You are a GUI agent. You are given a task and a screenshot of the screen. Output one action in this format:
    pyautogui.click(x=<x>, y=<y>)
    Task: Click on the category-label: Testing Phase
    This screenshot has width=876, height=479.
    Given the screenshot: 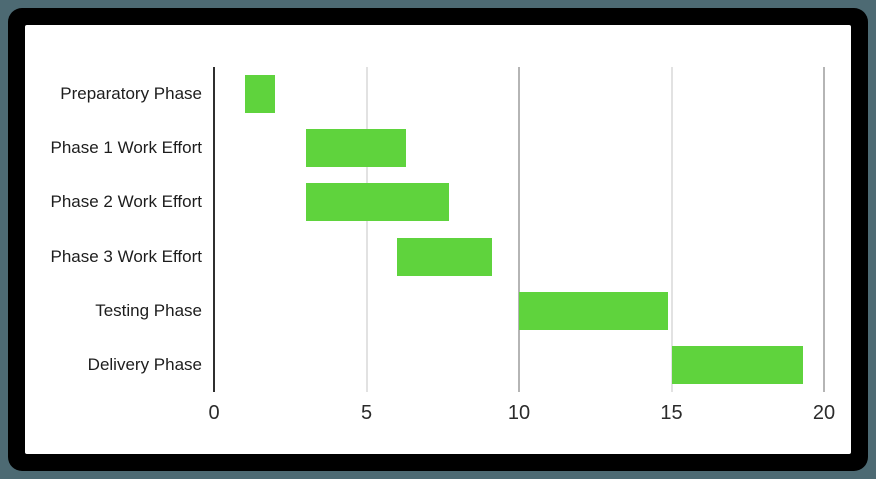 What is the action you would take?
    pyautogui.click(x=148, y=310)
    